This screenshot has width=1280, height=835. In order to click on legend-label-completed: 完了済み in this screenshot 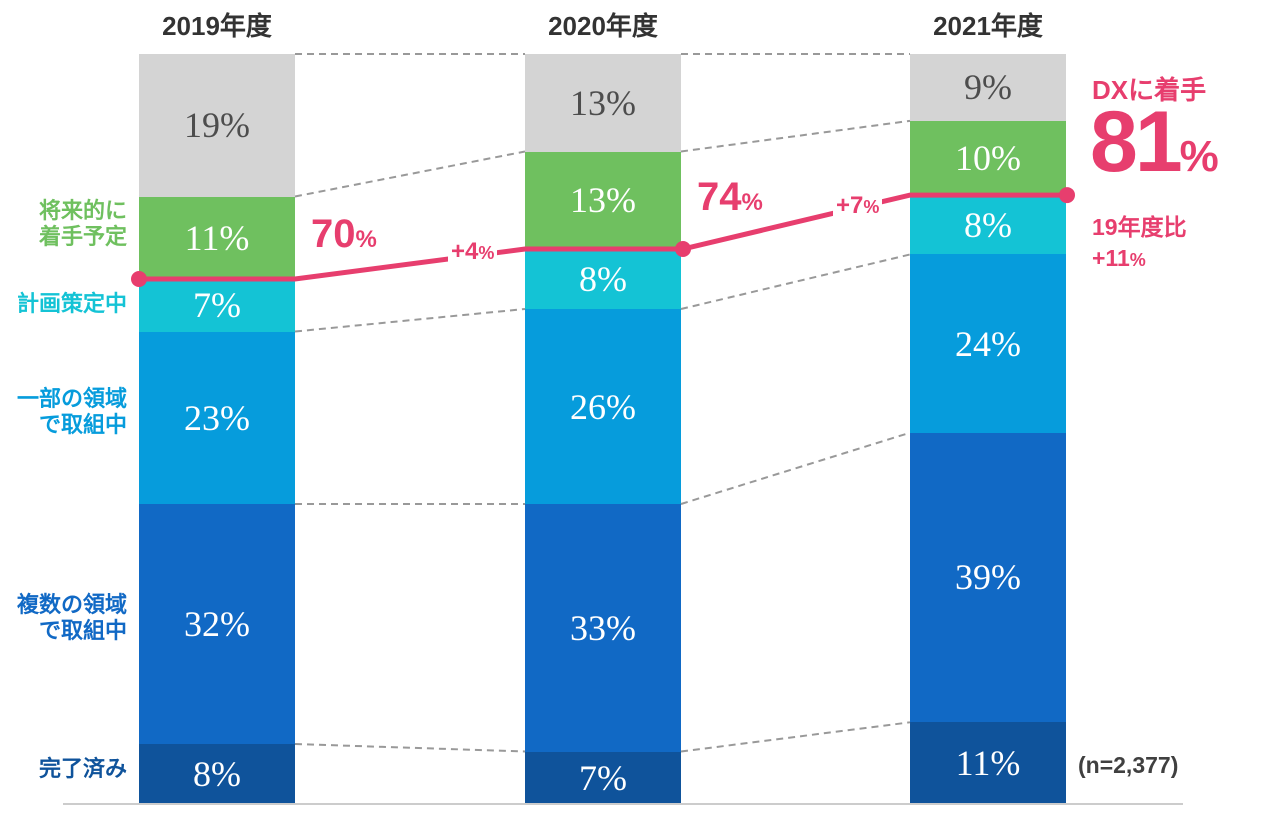, I will do `click(63, 769)`.